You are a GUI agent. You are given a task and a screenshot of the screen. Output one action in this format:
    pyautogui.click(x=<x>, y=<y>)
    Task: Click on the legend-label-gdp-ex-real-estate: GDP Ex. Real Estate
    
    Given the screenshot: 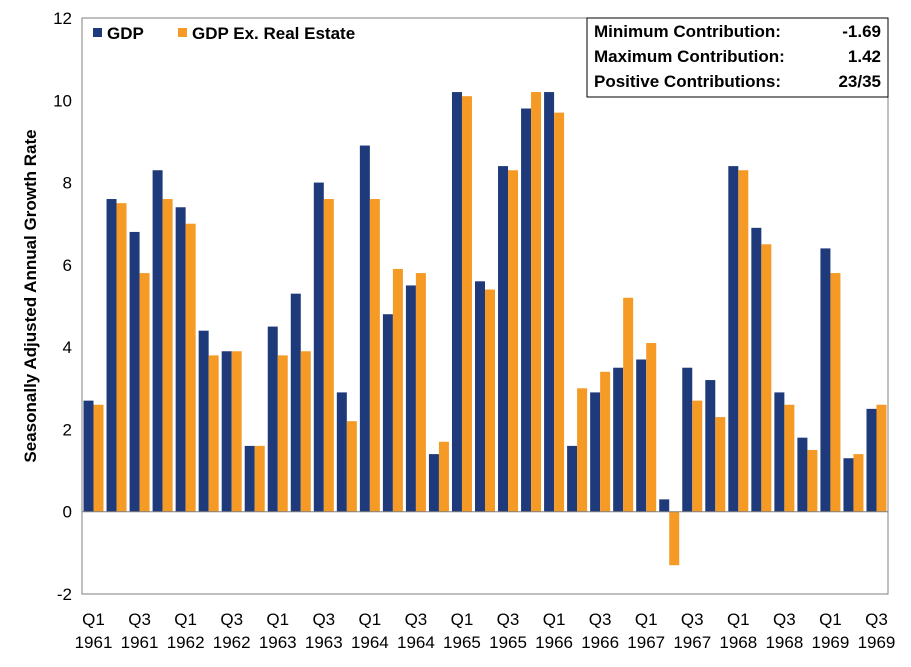 What is the action you would take?
    pyautogui.click(x=273, y=33)
    